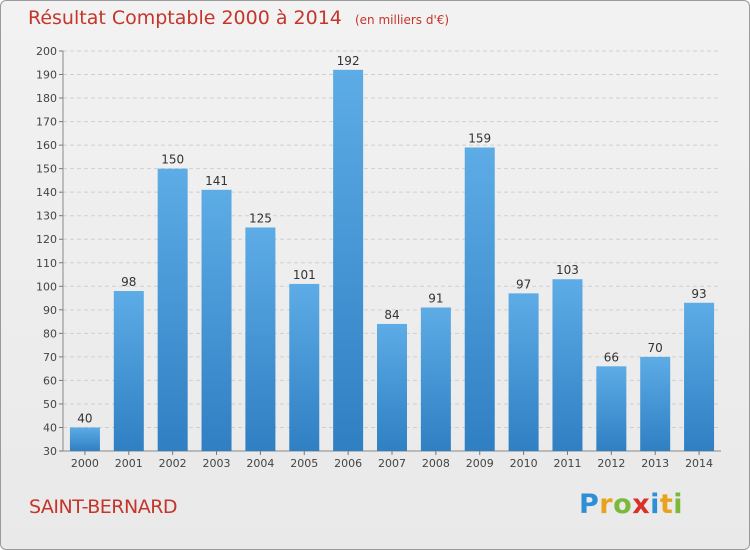  What do you see at coordinates (392, 463) in the screenshot?
I see `x-tick-label: 2007` at bounding box center [392, 463].